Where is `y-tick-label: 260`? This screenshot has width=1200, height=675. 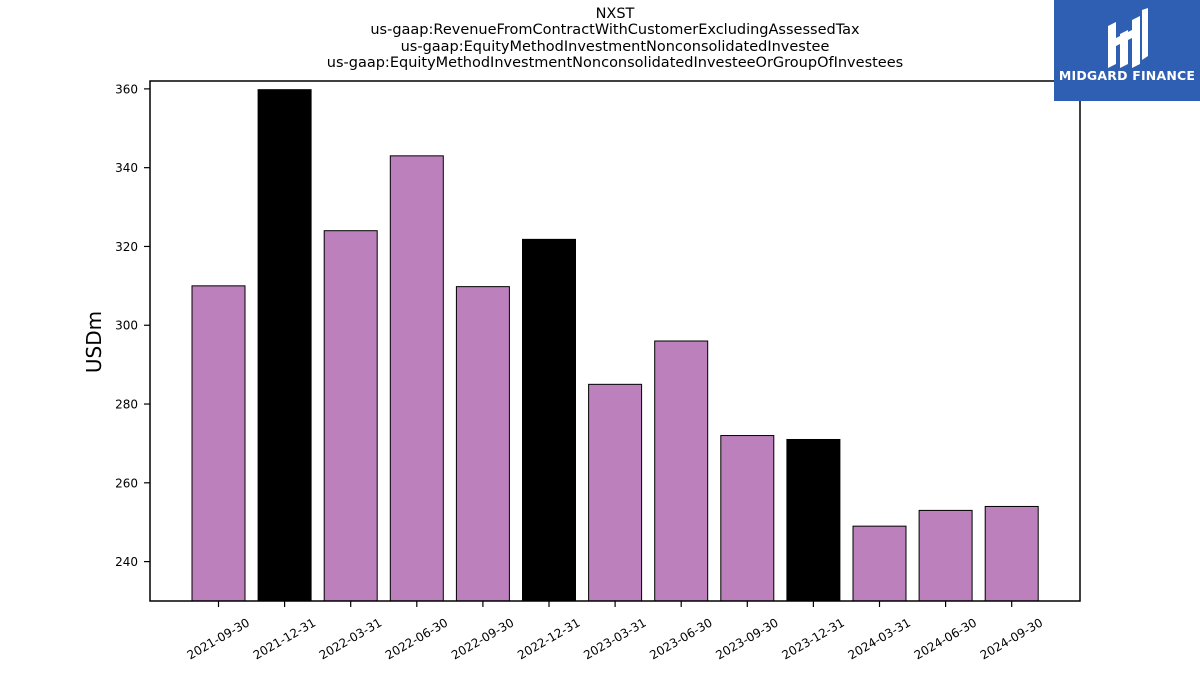 y-tick-label: 260 is located at coordinates (126, 483).